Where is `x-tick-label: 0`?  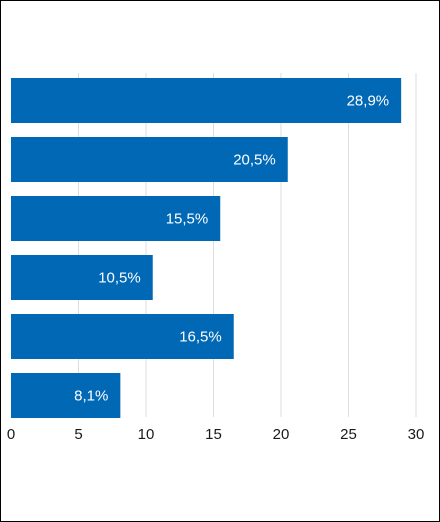 x-tick-label: 0 is located at coordinates (11, 434).